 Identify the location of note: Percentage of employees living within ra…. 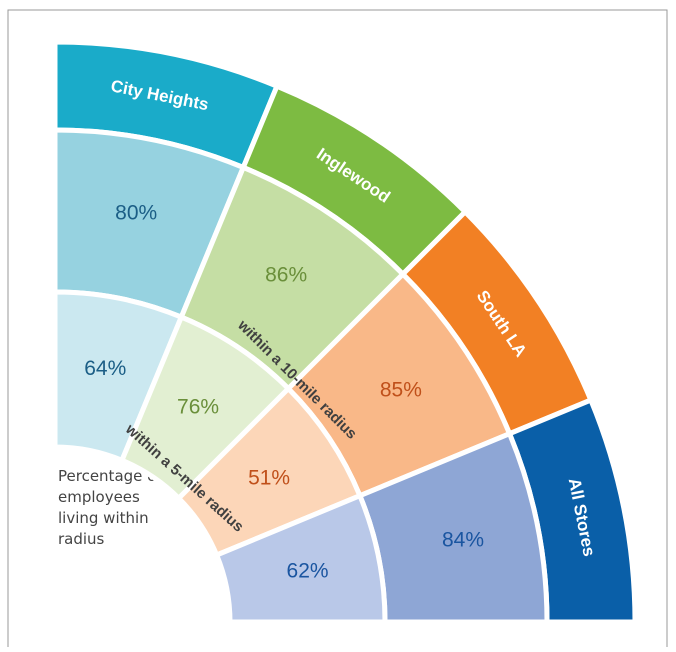
(110, 507).